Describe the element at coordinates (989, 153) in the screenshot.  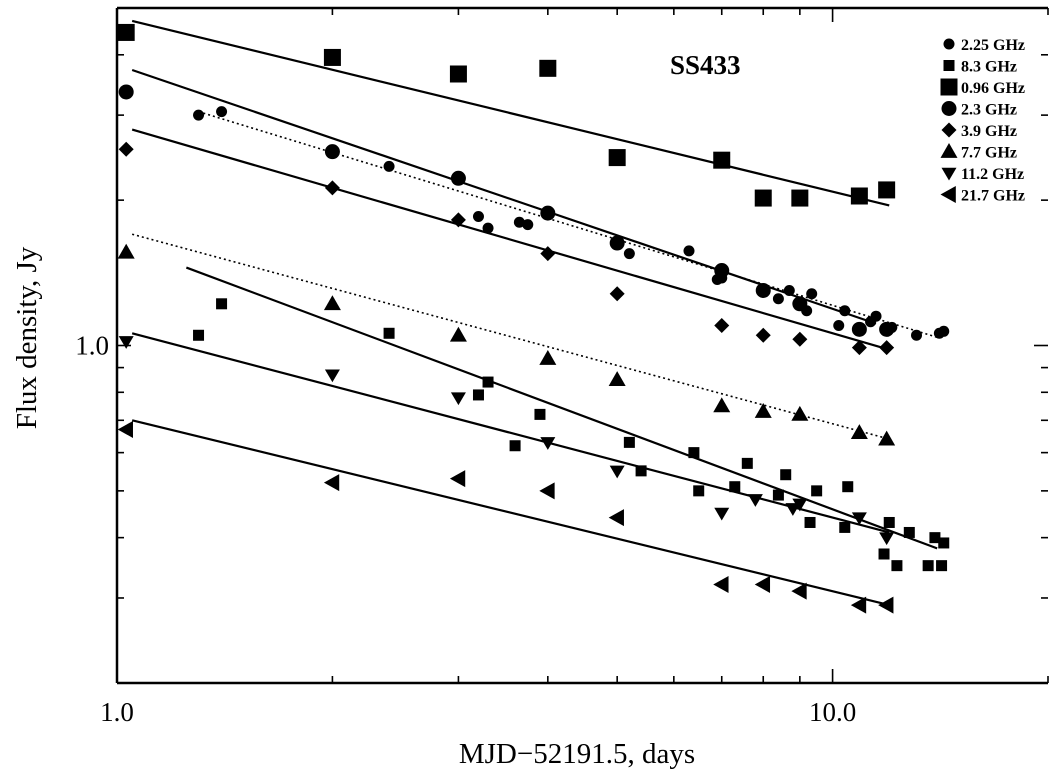
I see `legend-label: 7.7 GHz` at that location.